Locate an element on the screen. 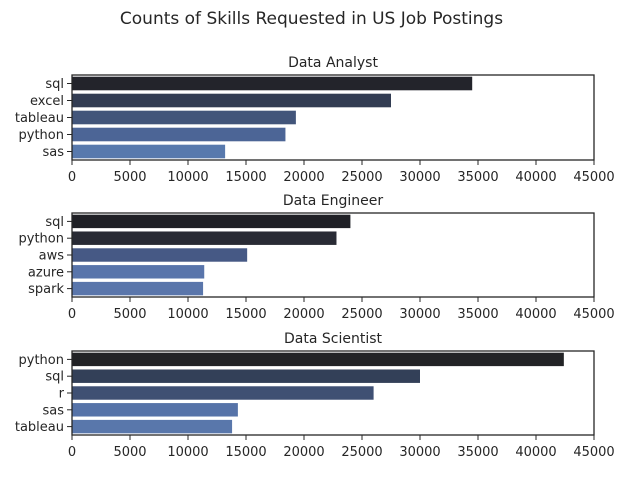  bar-aws is located at coordinates (160, 255).